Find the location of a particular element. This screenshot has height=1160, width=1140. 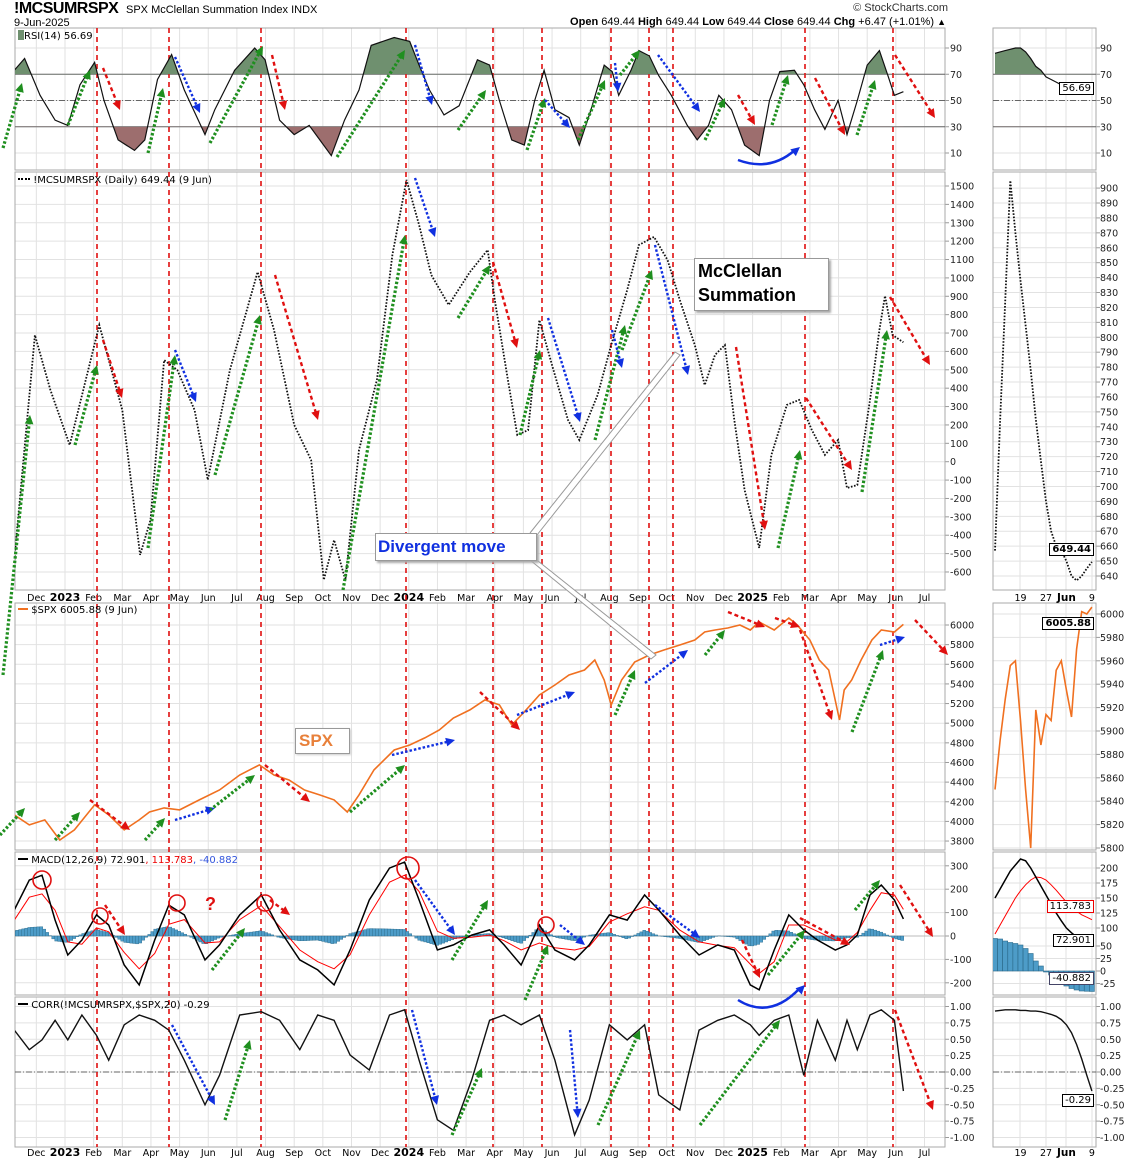

right-corr-tick-label: 0.50 is located at coordinates (1110, 1040).